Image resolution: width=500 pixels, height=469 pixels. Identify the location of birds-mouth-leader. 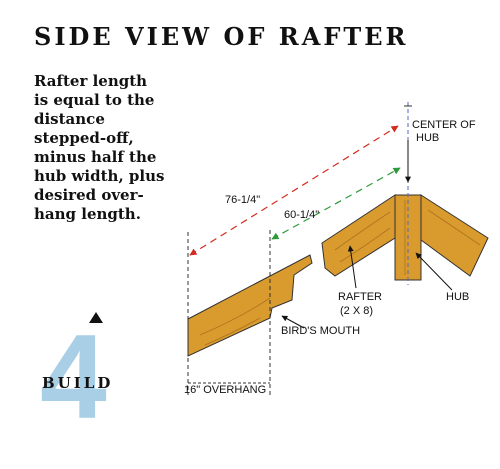
(293, 322).